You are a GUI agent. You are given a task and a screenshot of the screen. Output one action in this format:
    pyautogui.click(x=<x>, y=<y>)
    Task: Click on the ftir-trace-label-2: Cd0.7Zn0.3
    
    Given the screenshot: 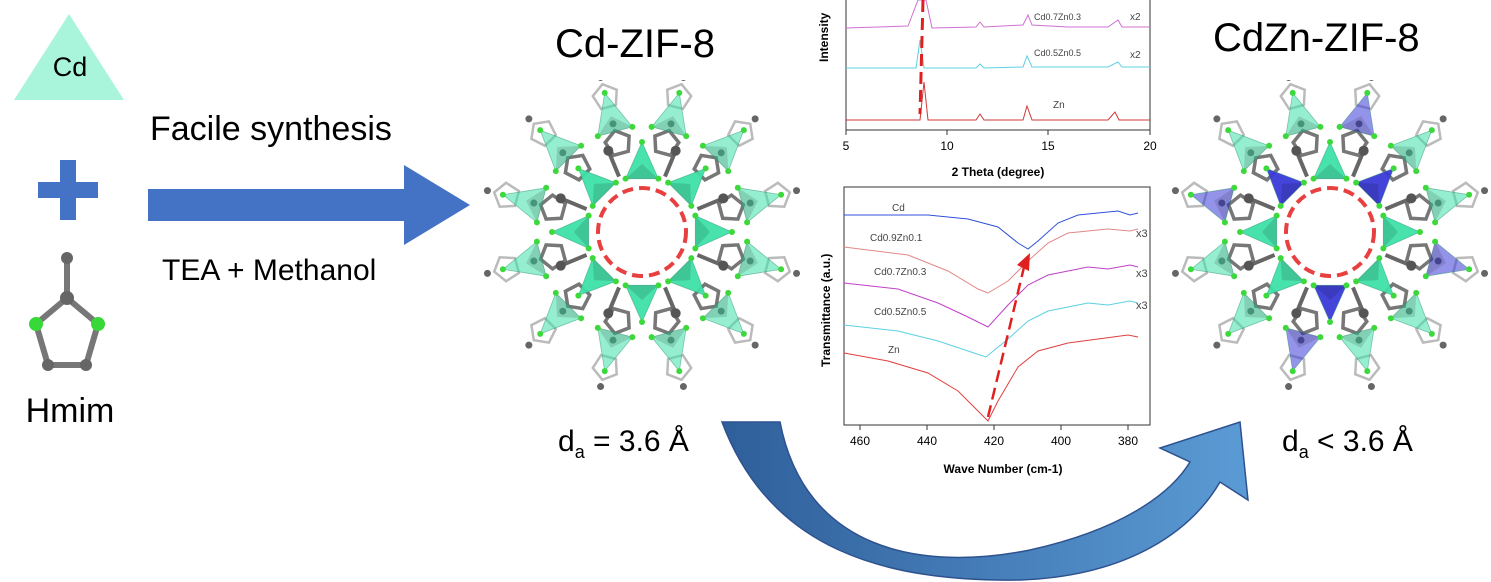 What is the action you would take?
    pyautogui.click(x=900, y=272)
    